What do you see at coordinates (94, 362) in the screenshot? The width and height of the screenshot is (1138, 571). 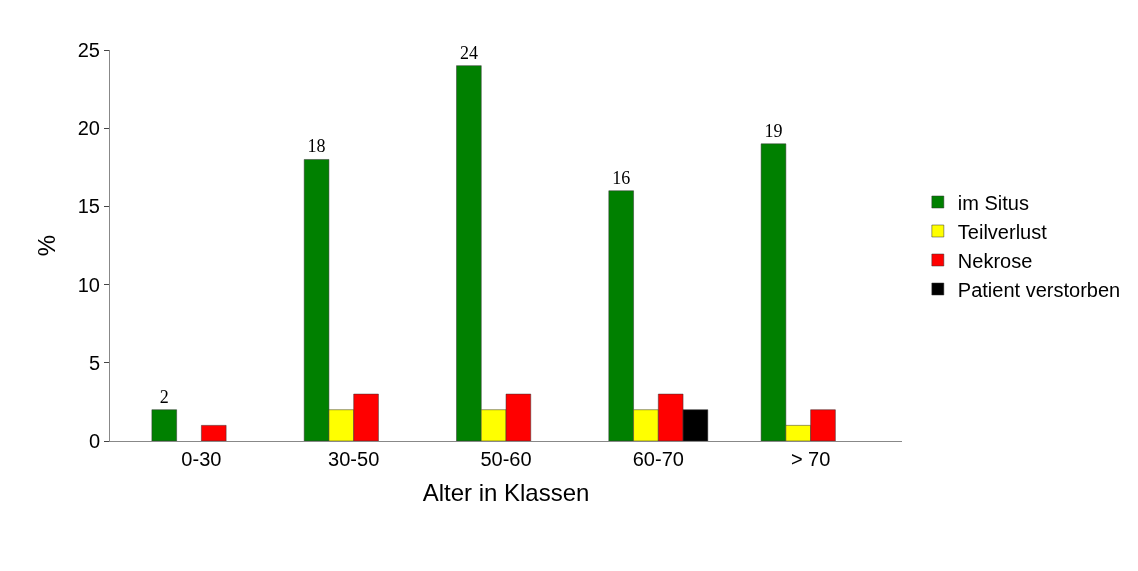 I see `y-tick-label: 5` at bounding box center [94, 362].